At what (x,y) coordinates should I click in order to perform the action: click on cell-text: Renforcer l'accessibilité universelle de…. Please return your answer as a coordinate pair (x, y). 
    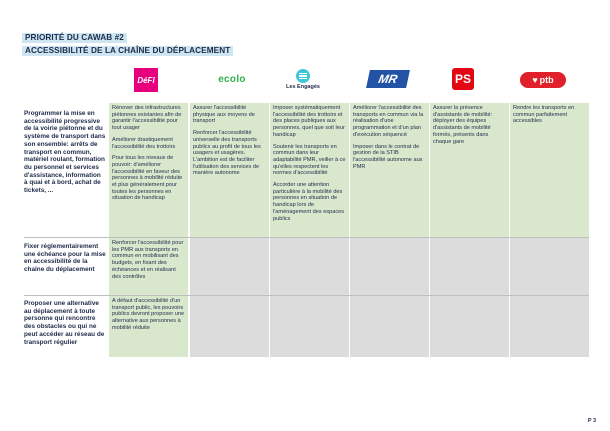
    Looking at the image, I should click on (227, 153).